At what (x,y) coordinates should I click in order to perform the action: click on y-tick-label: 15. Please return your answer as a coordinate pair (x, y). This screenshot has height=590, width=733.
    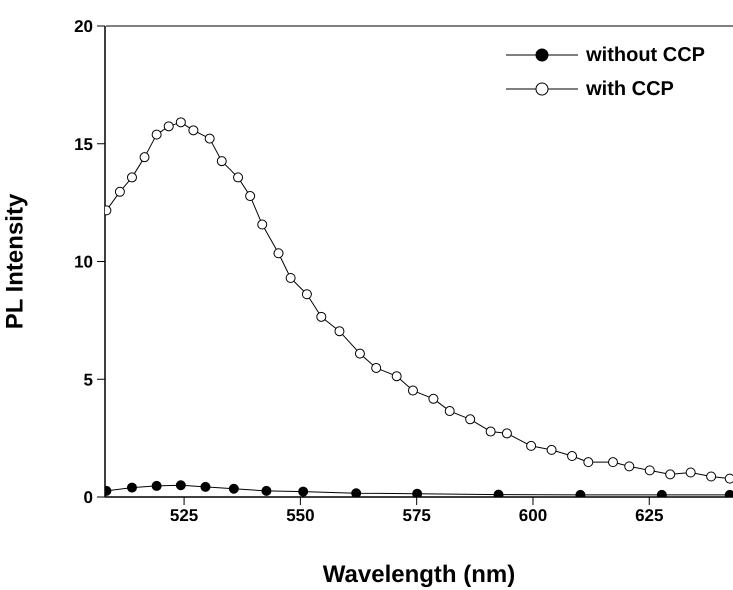
    Looking at the image, I should click on (83, 144).